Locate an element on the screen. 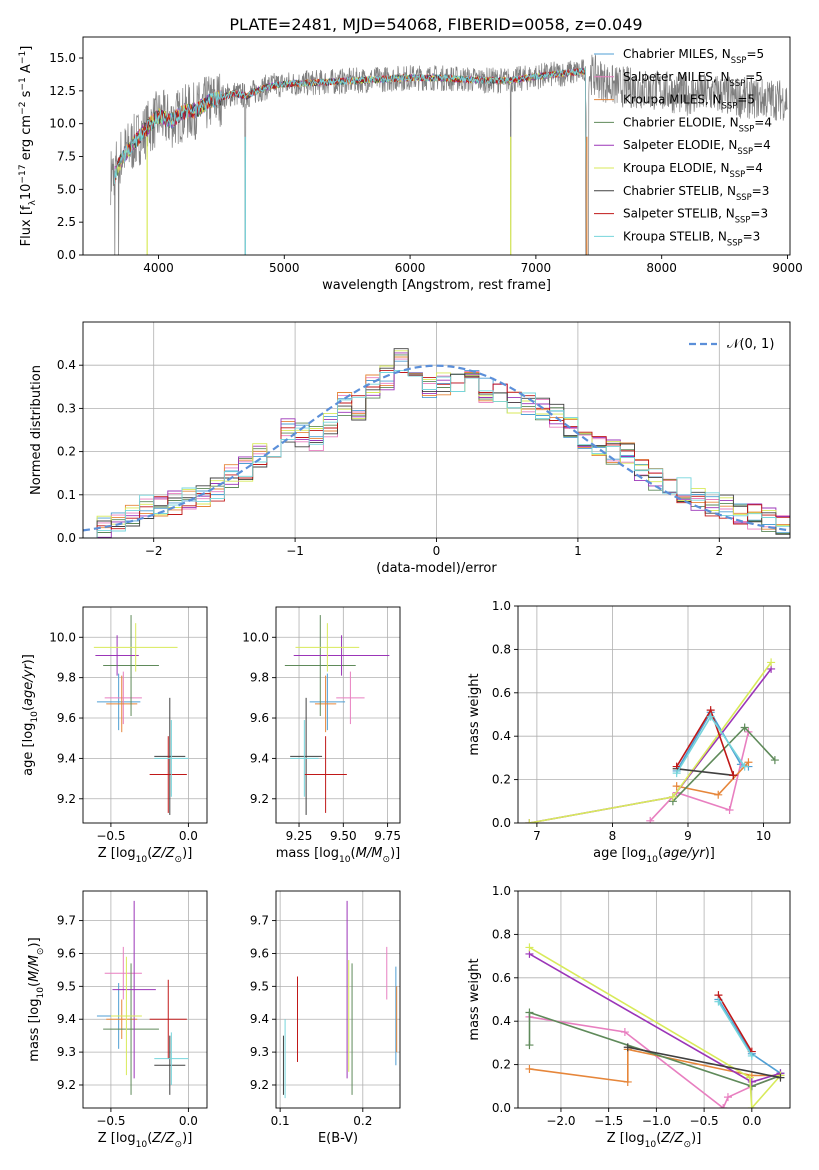 The width and height of the screenshot is (819, 1170). y-tick-label: 9.3 is located at coordinates (259, 1052).